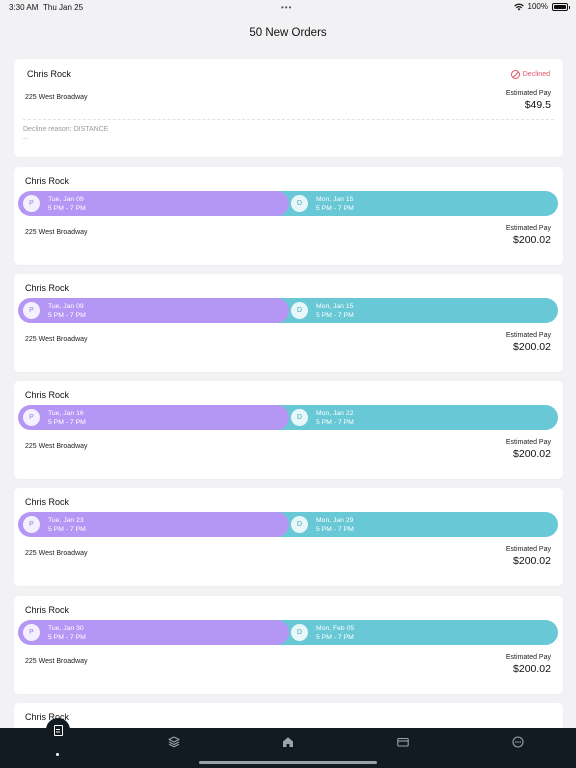  I want to click on more-icon, so click(518, 742).